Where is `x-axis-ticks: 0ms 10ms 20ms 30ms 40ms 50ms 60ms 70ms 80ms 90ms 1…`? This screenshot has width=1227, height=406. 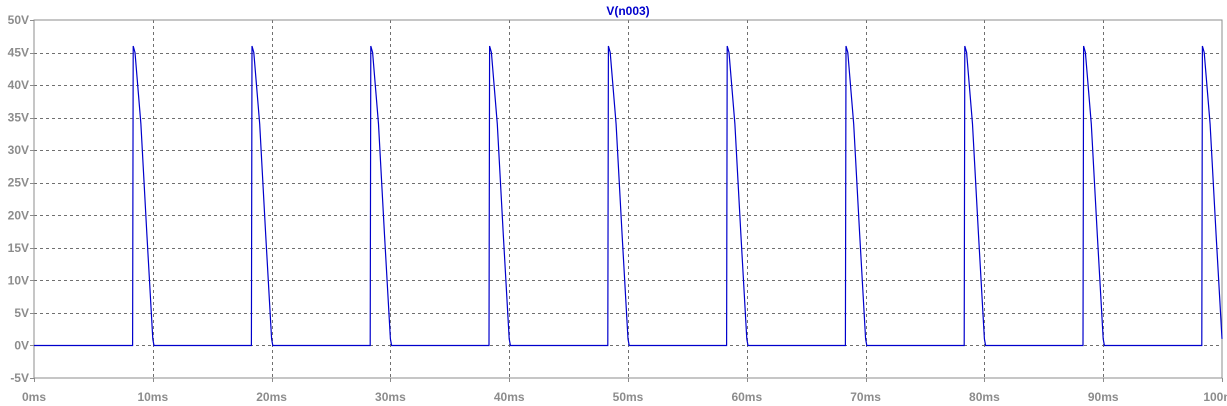
x-axis-ticks: 0ms 10ms 20ms 30ms 40ms 50ms 60ms 70ms 80ms 90ms 1… is located at coordinates (624, 391).